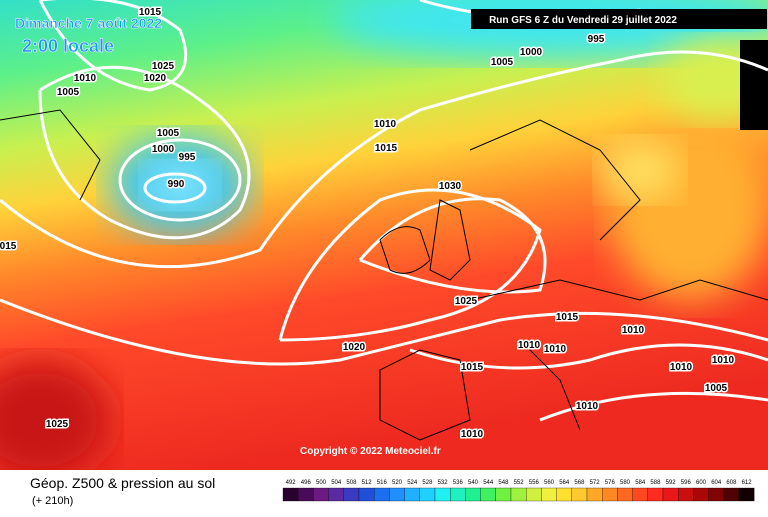 This screenshot has width=768, height=517. What do you see at coordinates (8, 246) in the screenshot?
I see `isobar-label: 015` at bounding box center [8, 246].